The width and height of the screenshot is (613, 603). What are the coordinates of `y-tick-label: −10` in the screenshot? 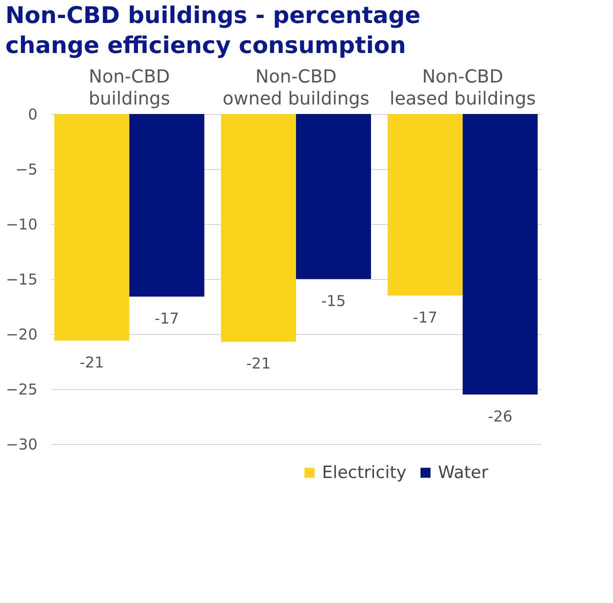 It's located at (22, 225).